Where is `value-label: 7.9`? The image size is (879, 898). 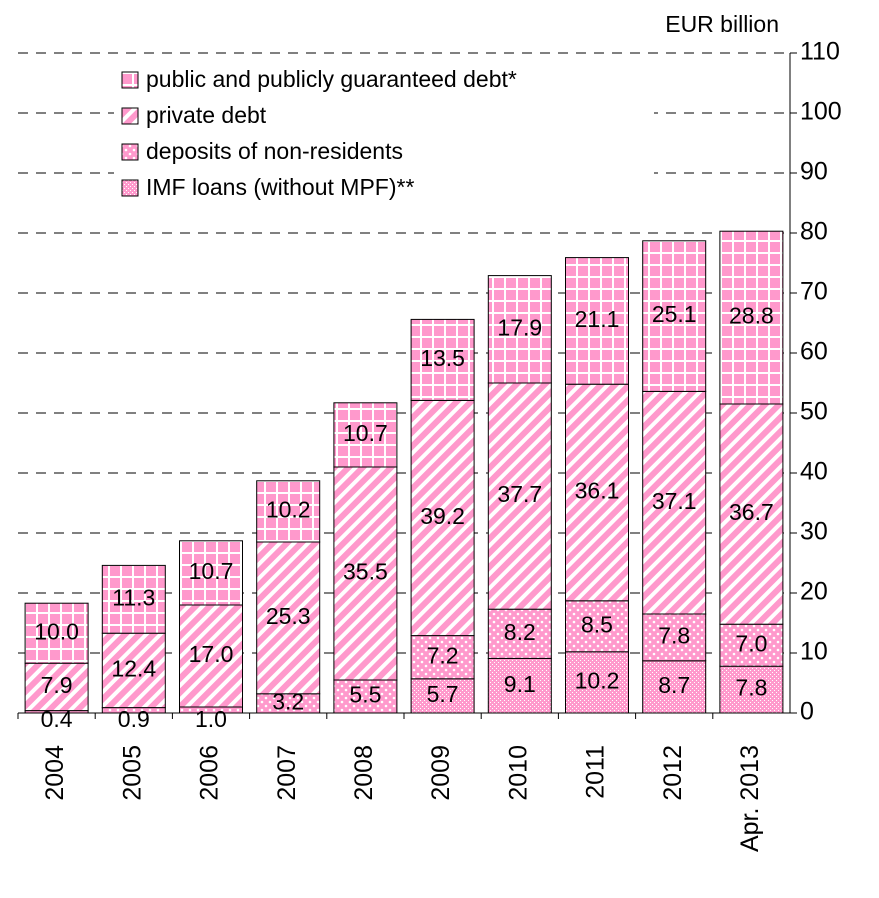 value-label: 7.9 is located at coordinates (57, 685).